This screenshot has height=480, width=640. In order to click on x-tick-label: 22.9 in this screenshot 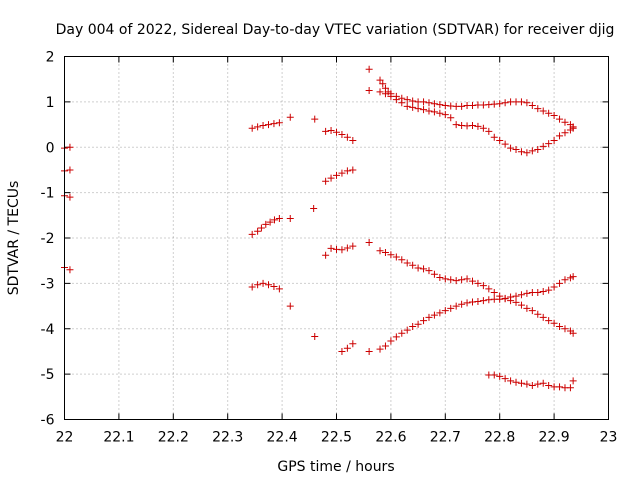, I will do `click(554, 438)`.